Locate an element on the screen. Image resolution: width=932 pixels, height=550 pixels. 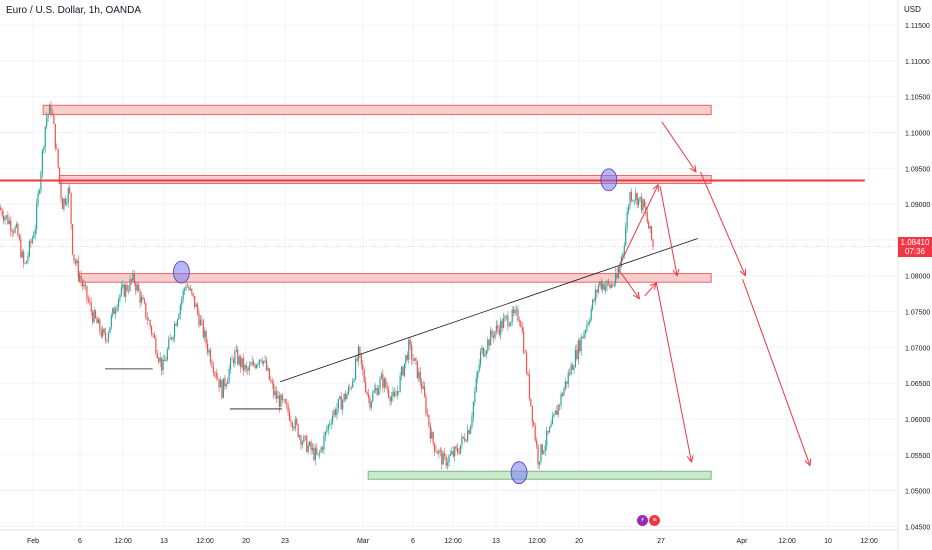
highlight-circle is located at coordinates (181, 272).